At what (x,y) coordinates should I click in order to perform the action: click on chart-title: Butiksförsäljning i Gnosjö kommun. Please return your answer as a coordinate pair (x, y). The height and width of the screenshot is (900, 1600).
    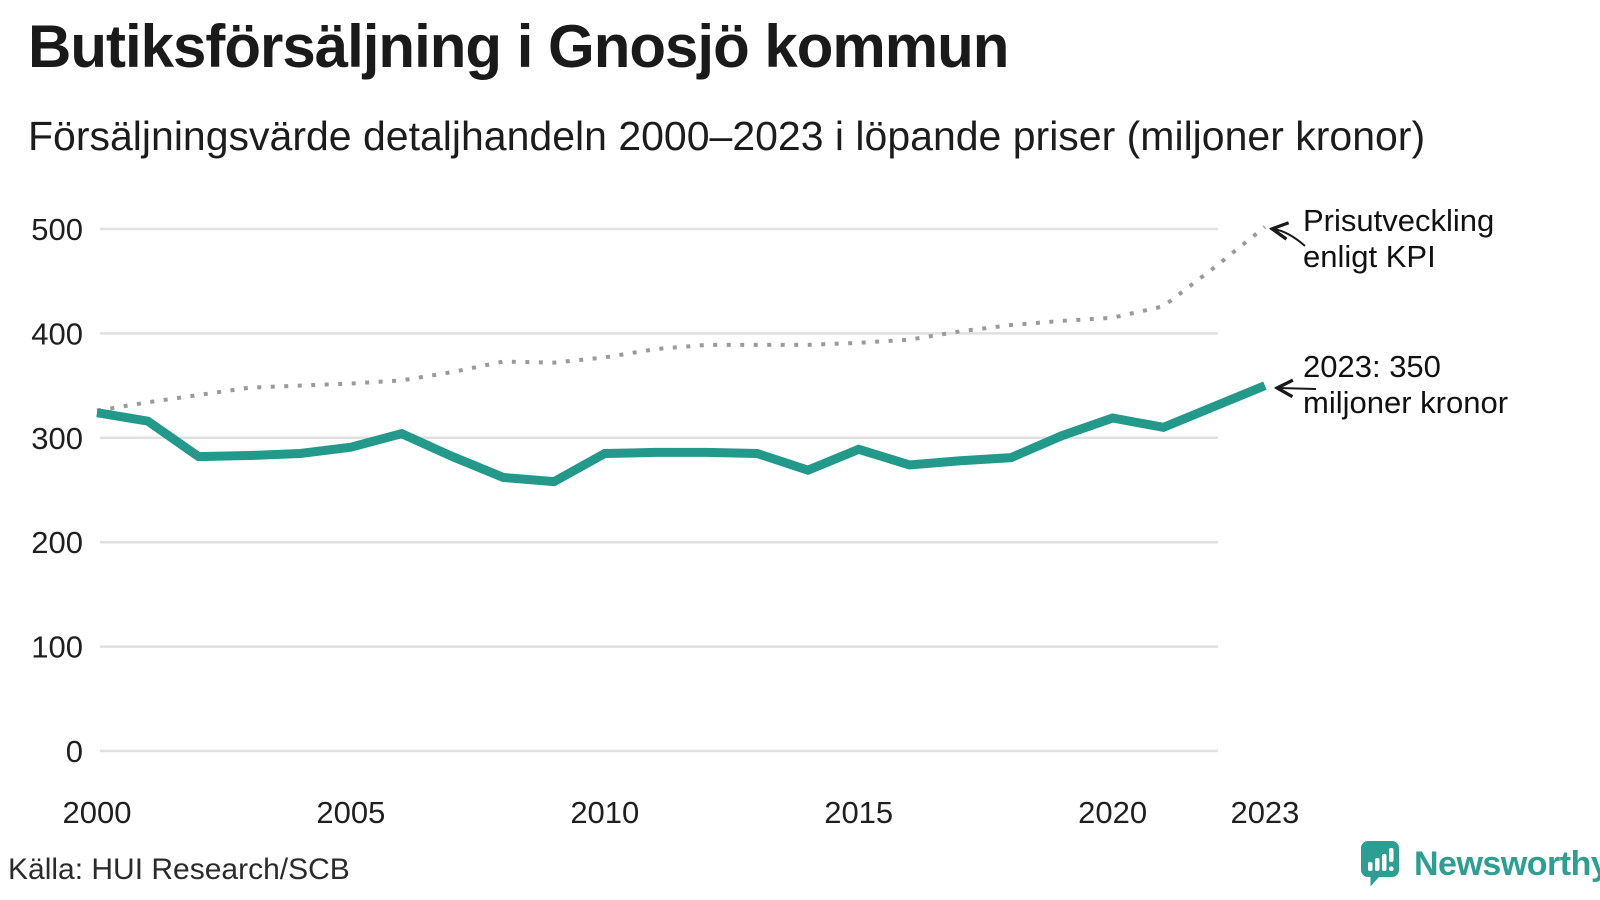
    Looking at the image, I should click on (518, 46).